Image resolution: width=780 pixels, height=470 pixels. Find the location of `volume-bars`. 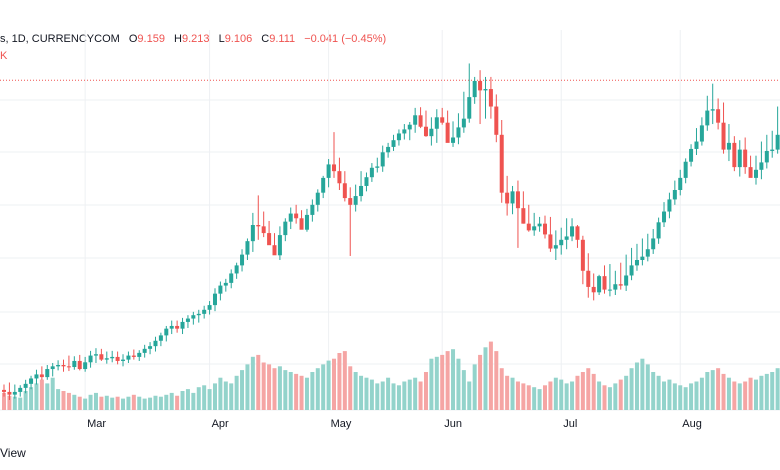

volume-bars is located at coordinates (391, 375).